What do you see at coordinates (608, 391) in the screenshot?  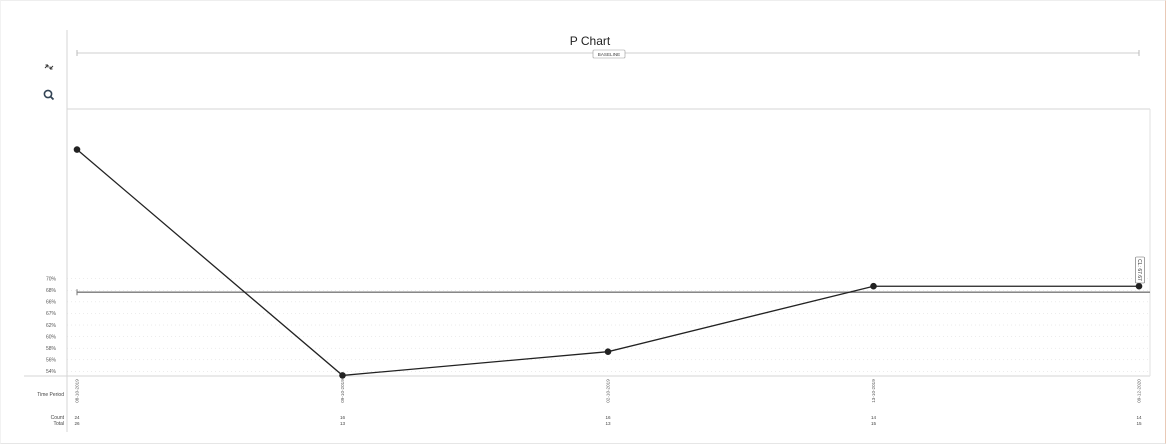 I see `time-period-label: 02-10-2019` at bounding box center [608, 391].